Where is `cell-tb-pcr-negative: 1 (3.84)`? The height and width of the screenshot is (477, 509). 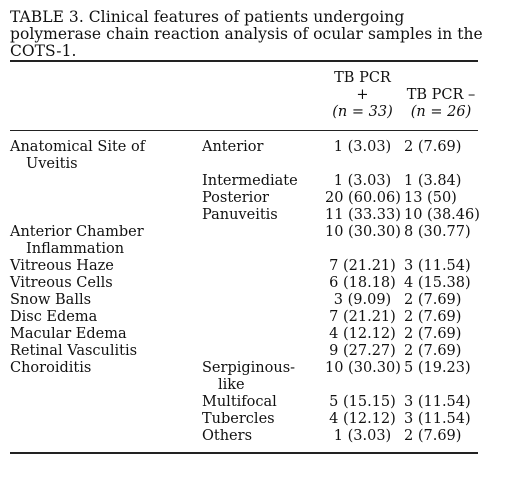 cell-tb-pcr-negative: 1 (3.84) is located at coordinates (433, 181).